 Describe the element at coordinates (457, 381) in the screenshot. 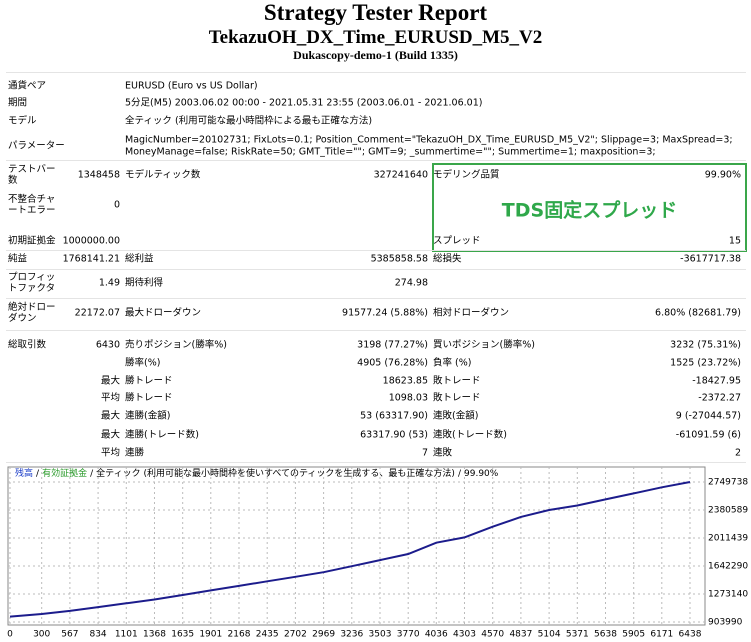

I see `stat-label: 敗トレード` at that location.